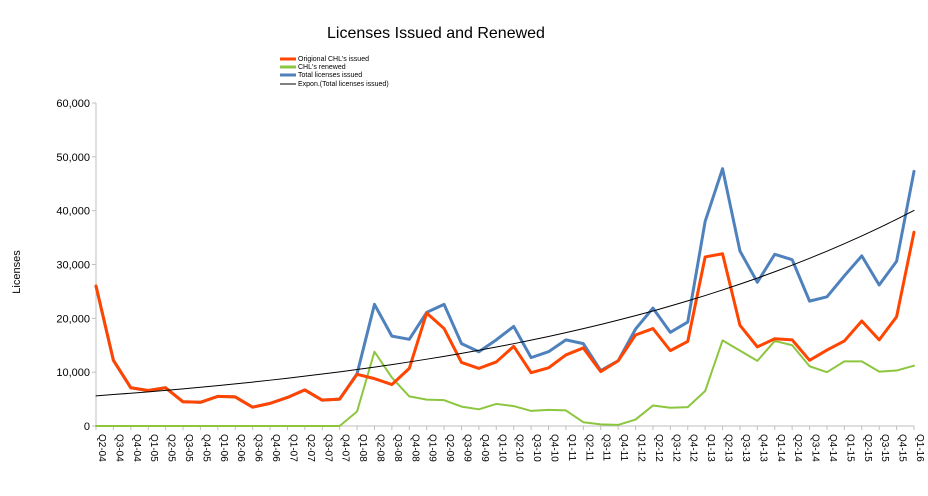  Describe the element at coordinates (449, 448) in the screenshot. I see `x-tick-label: Q2-09` at that location.